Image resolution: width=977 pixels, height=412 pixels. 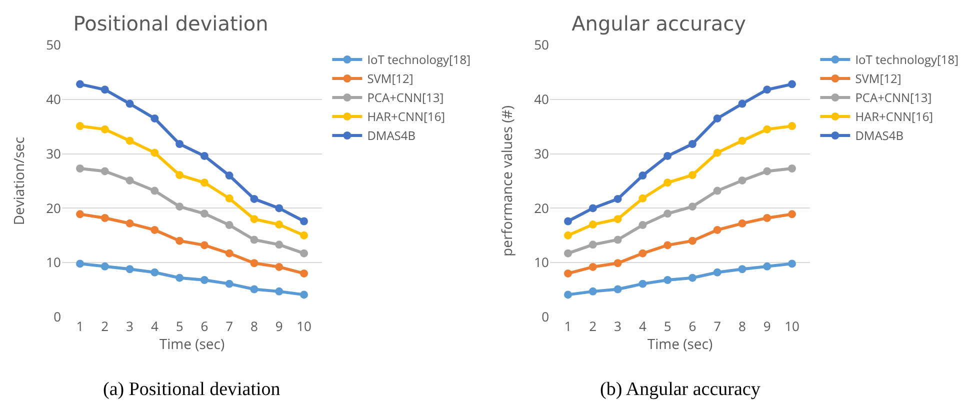 What do you see at coordinates (53, 207) in the screenshot?
I see `y-tick-label: 20` at bounding box center [53, 207].